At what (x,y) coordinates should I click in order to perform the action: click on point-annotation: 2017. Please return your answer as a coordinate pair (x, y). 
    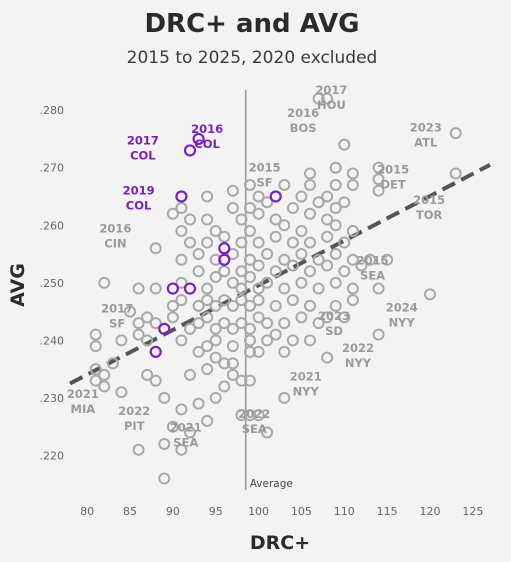
    Looking at the image, I should click on (143, 141).